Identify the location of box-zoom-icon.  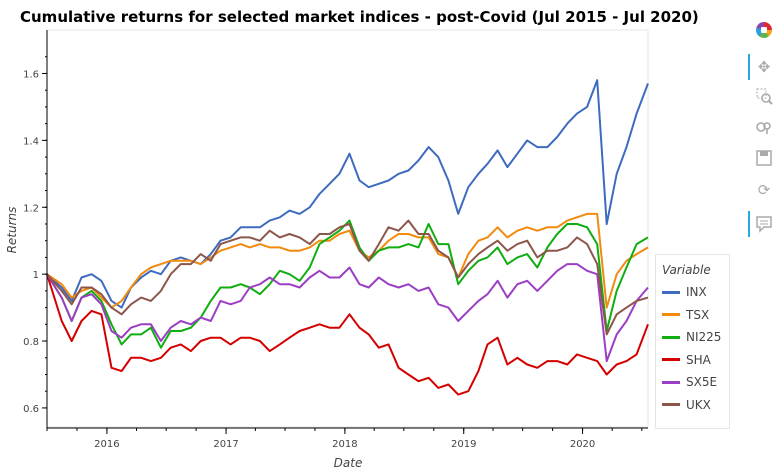
(764, 96).